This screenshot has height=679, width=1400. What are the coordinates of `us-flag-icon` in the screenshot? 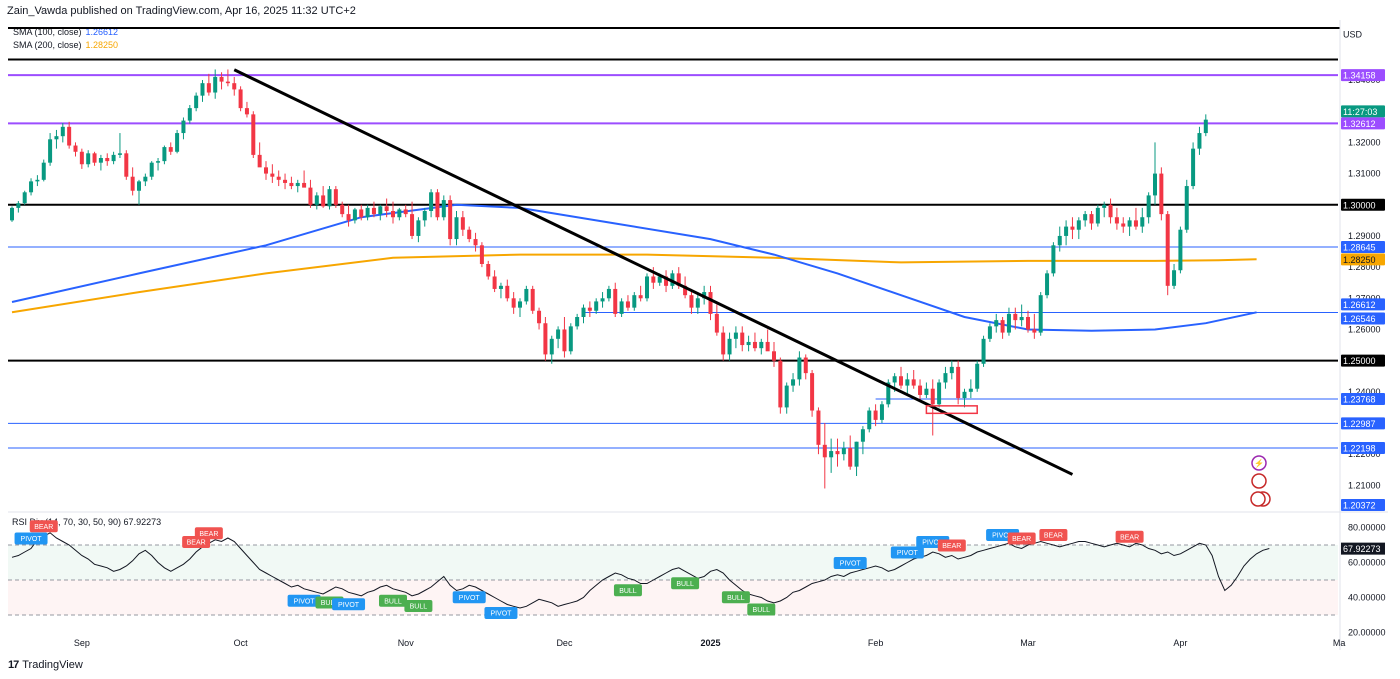 It's located at (1258, 499).